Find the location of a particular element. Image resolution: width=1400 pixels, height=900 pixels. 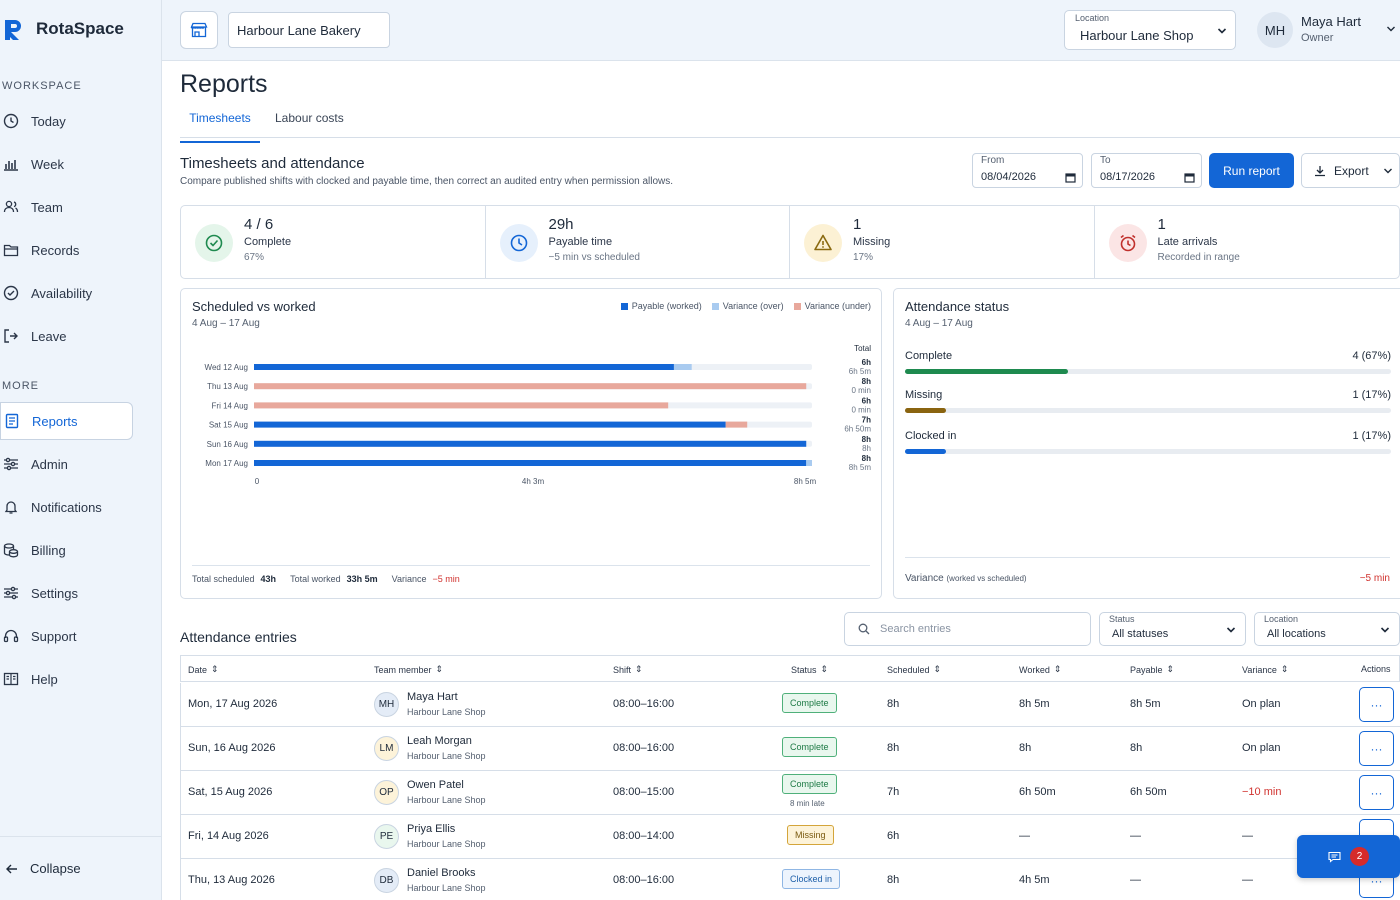

search-input: Search entries is located at coordinates (967, 629).